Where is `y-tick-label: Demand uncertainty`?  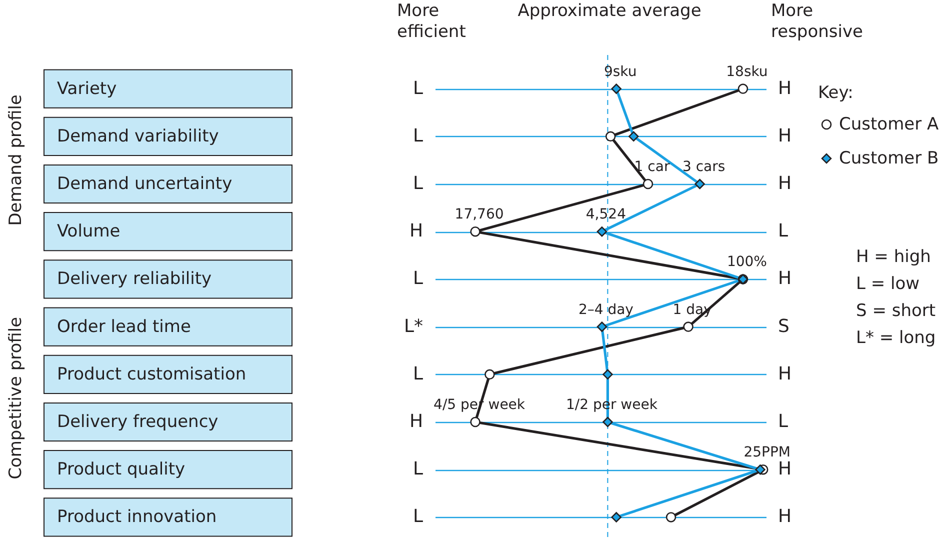
y-tick-label: Demand uncertainty is located at coordinates (144, 184).